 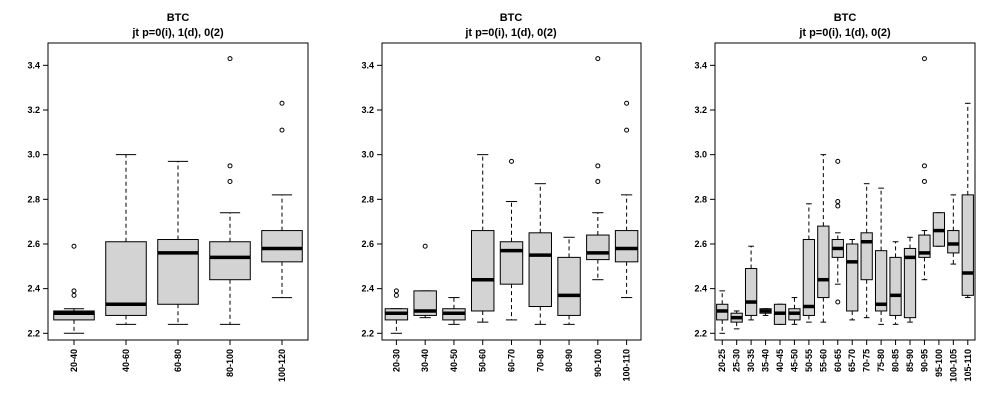 What do you see at coordinates (454, 360) in the screenshot?
I see `x-tick-label: 40-50` at bounding box center [454, 360].